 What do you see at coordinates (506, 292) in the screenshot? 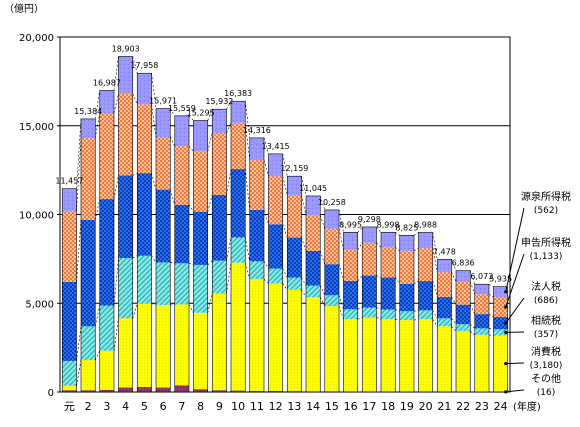
I see `legend-callout-dot` at bounding box center [506, 292].